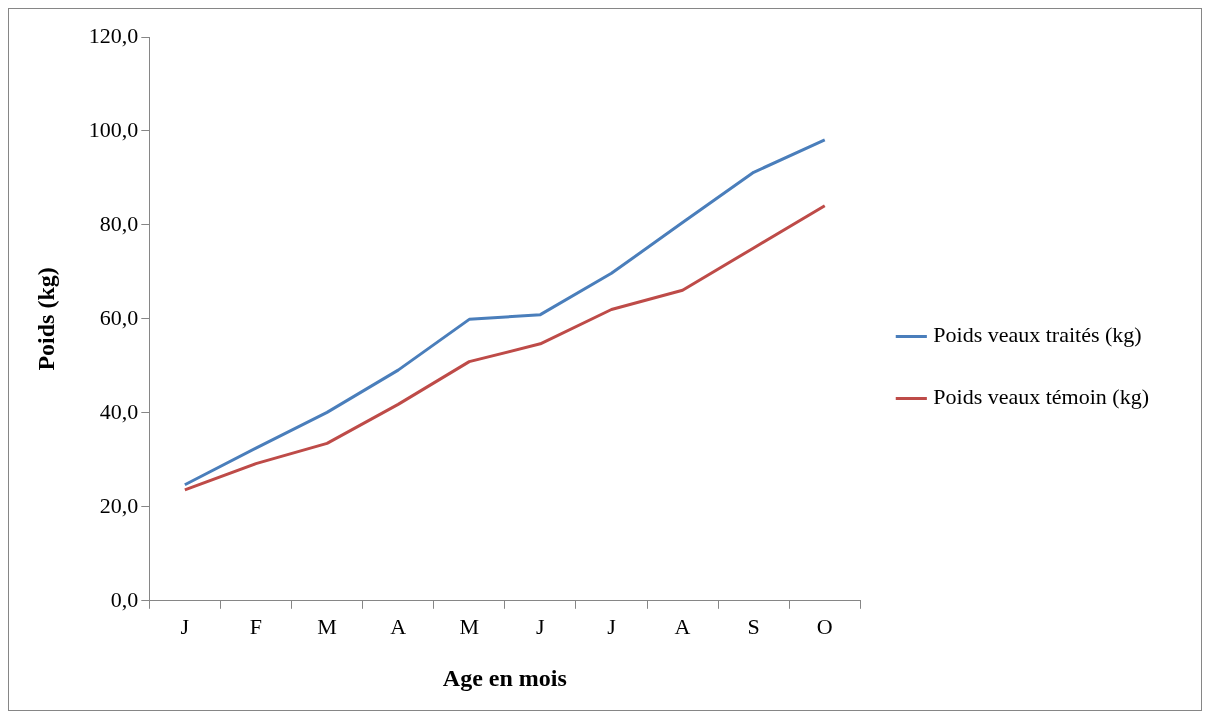 The height and width of the screenshot is (719, 1210). What do you see at coordinates (113, 35) in the screenshot?
I see `y-tick-label: 120,0` at bounding box center [113, 35].